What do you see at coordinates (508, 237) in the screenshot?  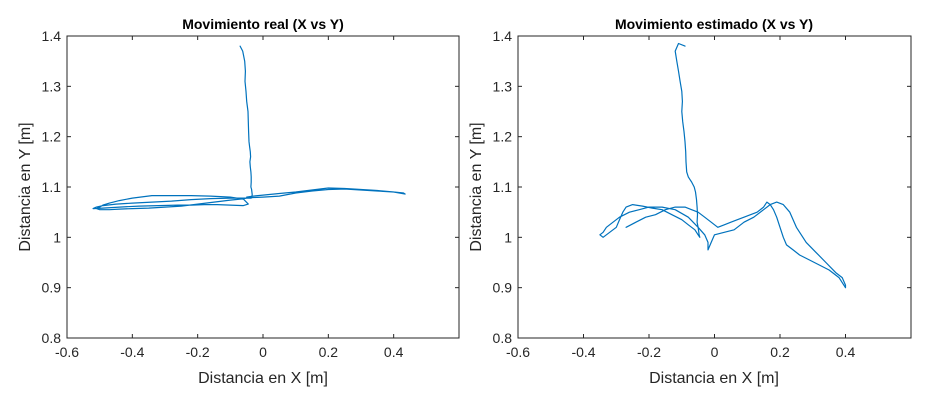 I see `plot-estimated-y-tick-label: 1` at bounding box center [508, 237].